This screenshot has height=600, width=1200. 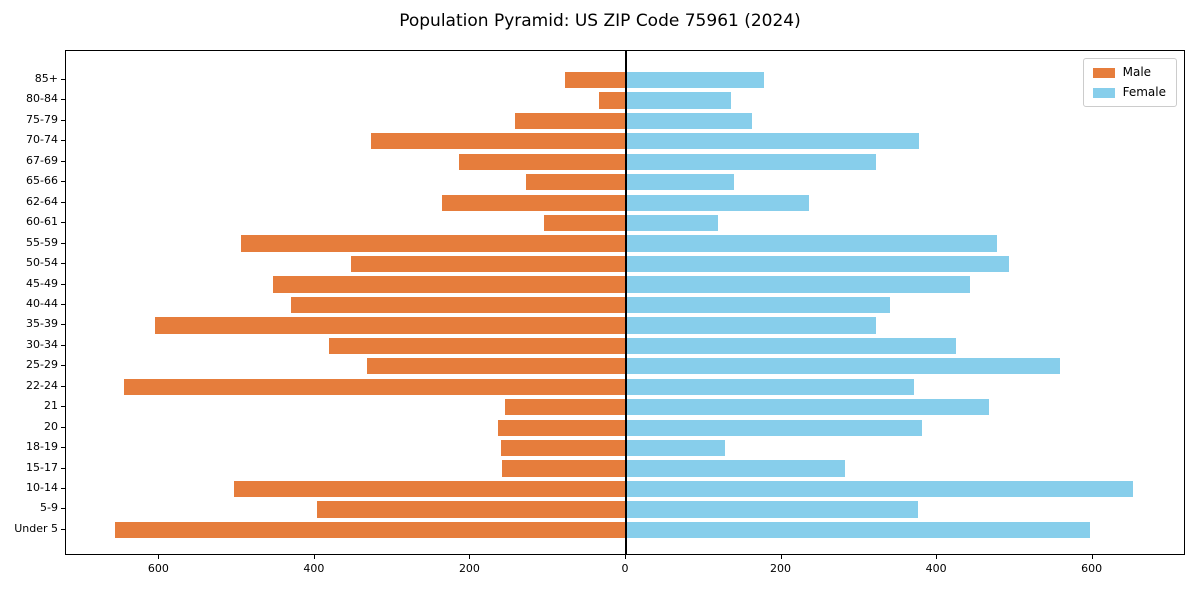 I want to click on y-tick-label: 85+, so click(x=46, y=78).